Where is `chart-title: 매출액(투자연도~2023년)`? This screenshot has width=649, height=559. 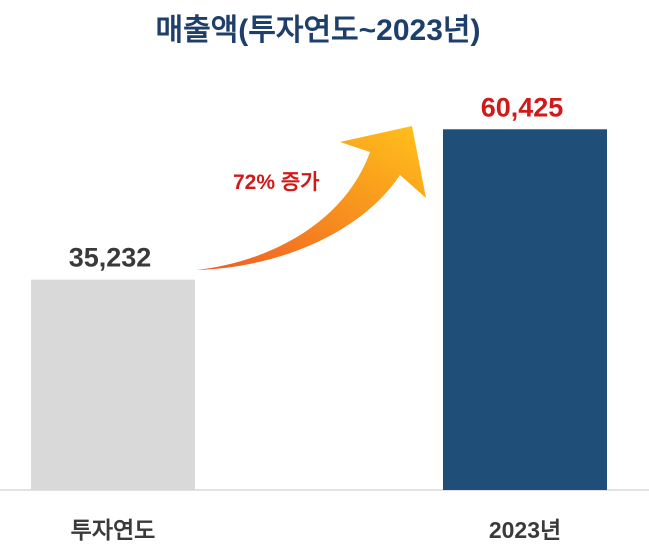 chart-title: 매출액(투자연도~2023년) is located at coordinates (317, 30).